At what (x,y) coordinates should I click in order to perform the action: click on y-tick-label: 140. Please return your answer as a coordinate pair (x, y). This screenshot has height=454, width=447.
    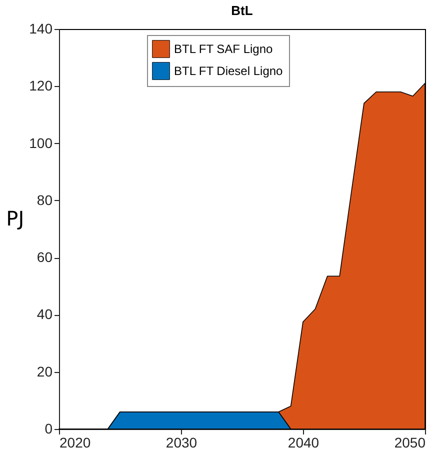
    Looking at the image, I should click on (41, 28).